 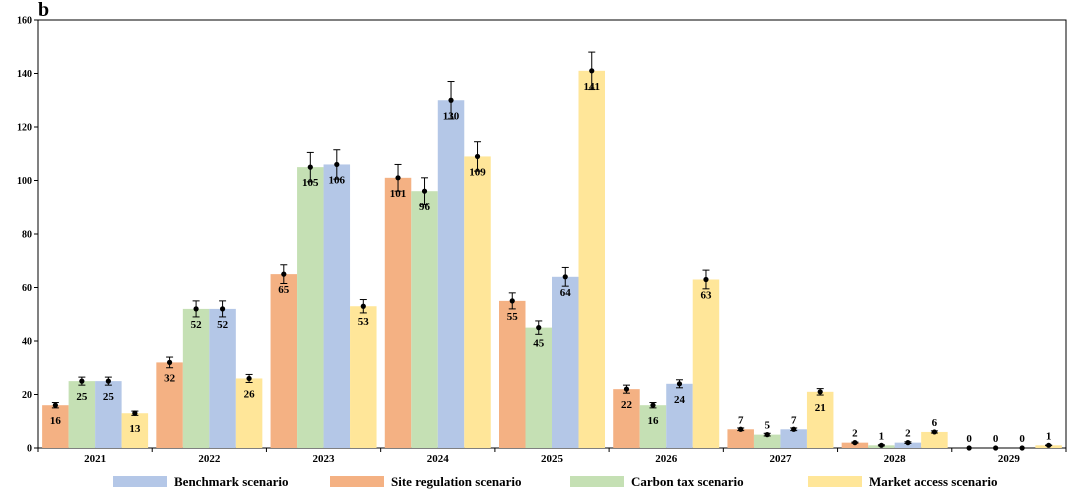 I want to click on data-label: 53, so click(x=364, y=322).